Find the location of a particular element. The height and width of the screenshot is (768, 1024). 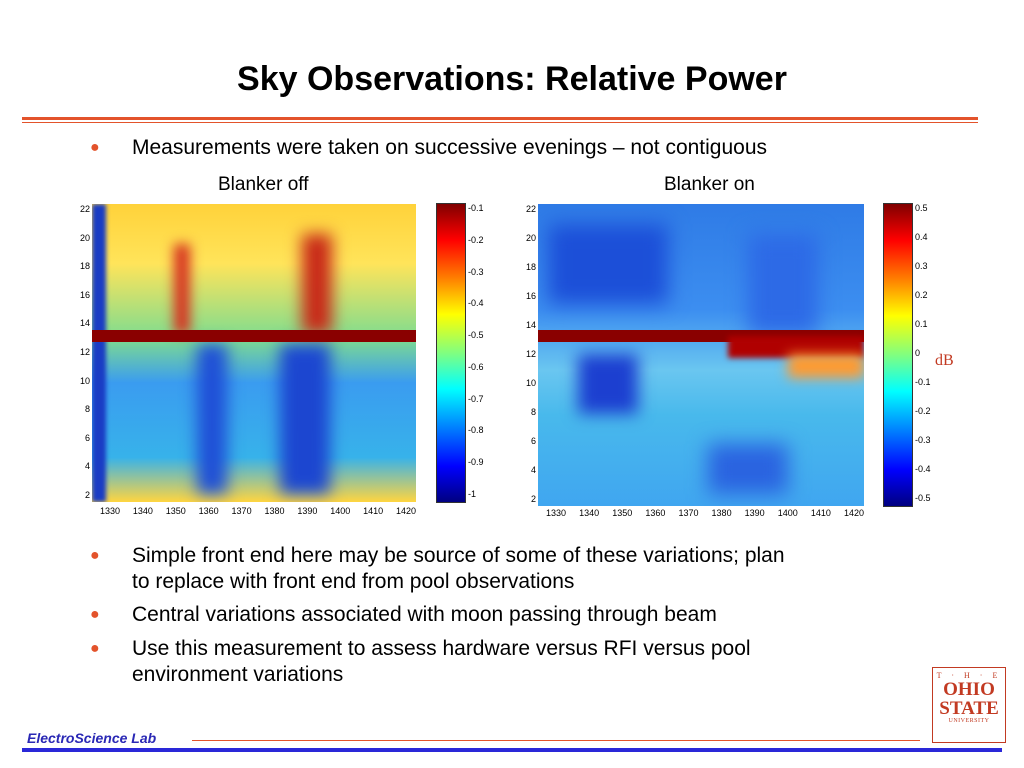

y-tick-label: 12 is located at coordinates (84, 352).